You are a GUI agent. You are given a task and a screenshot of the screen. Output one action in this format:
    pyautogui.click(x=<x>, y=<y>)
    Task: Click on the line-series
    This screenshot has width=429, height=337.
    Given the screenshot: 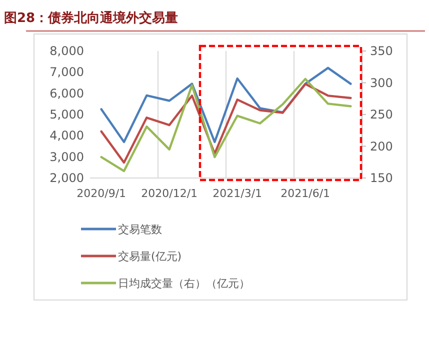 What is the action you would take?
    pyautogui.click(x=226, y=105)
    